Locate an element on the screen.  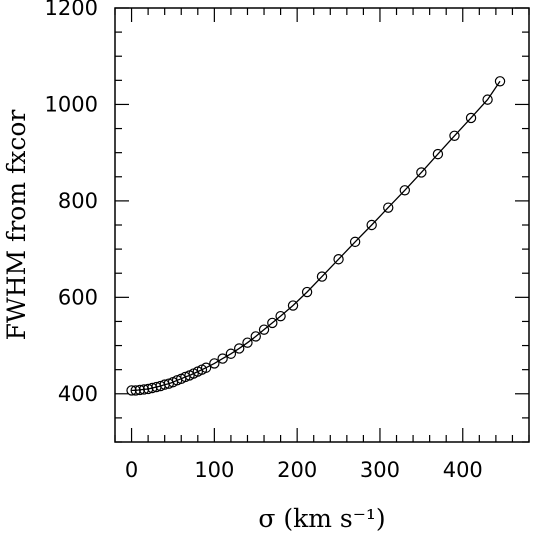
y-tick-label: 1200 is located at coordinates (71, 10).